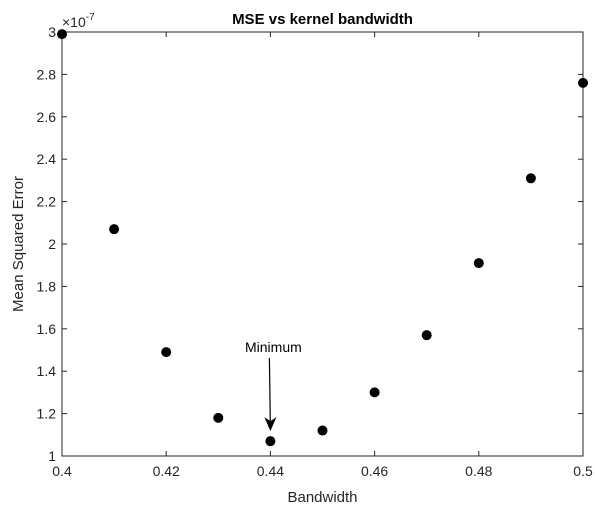 The height and width of the screenshot is (506, 595). I want to click on y-tick-label: 2, so click(52, 244).